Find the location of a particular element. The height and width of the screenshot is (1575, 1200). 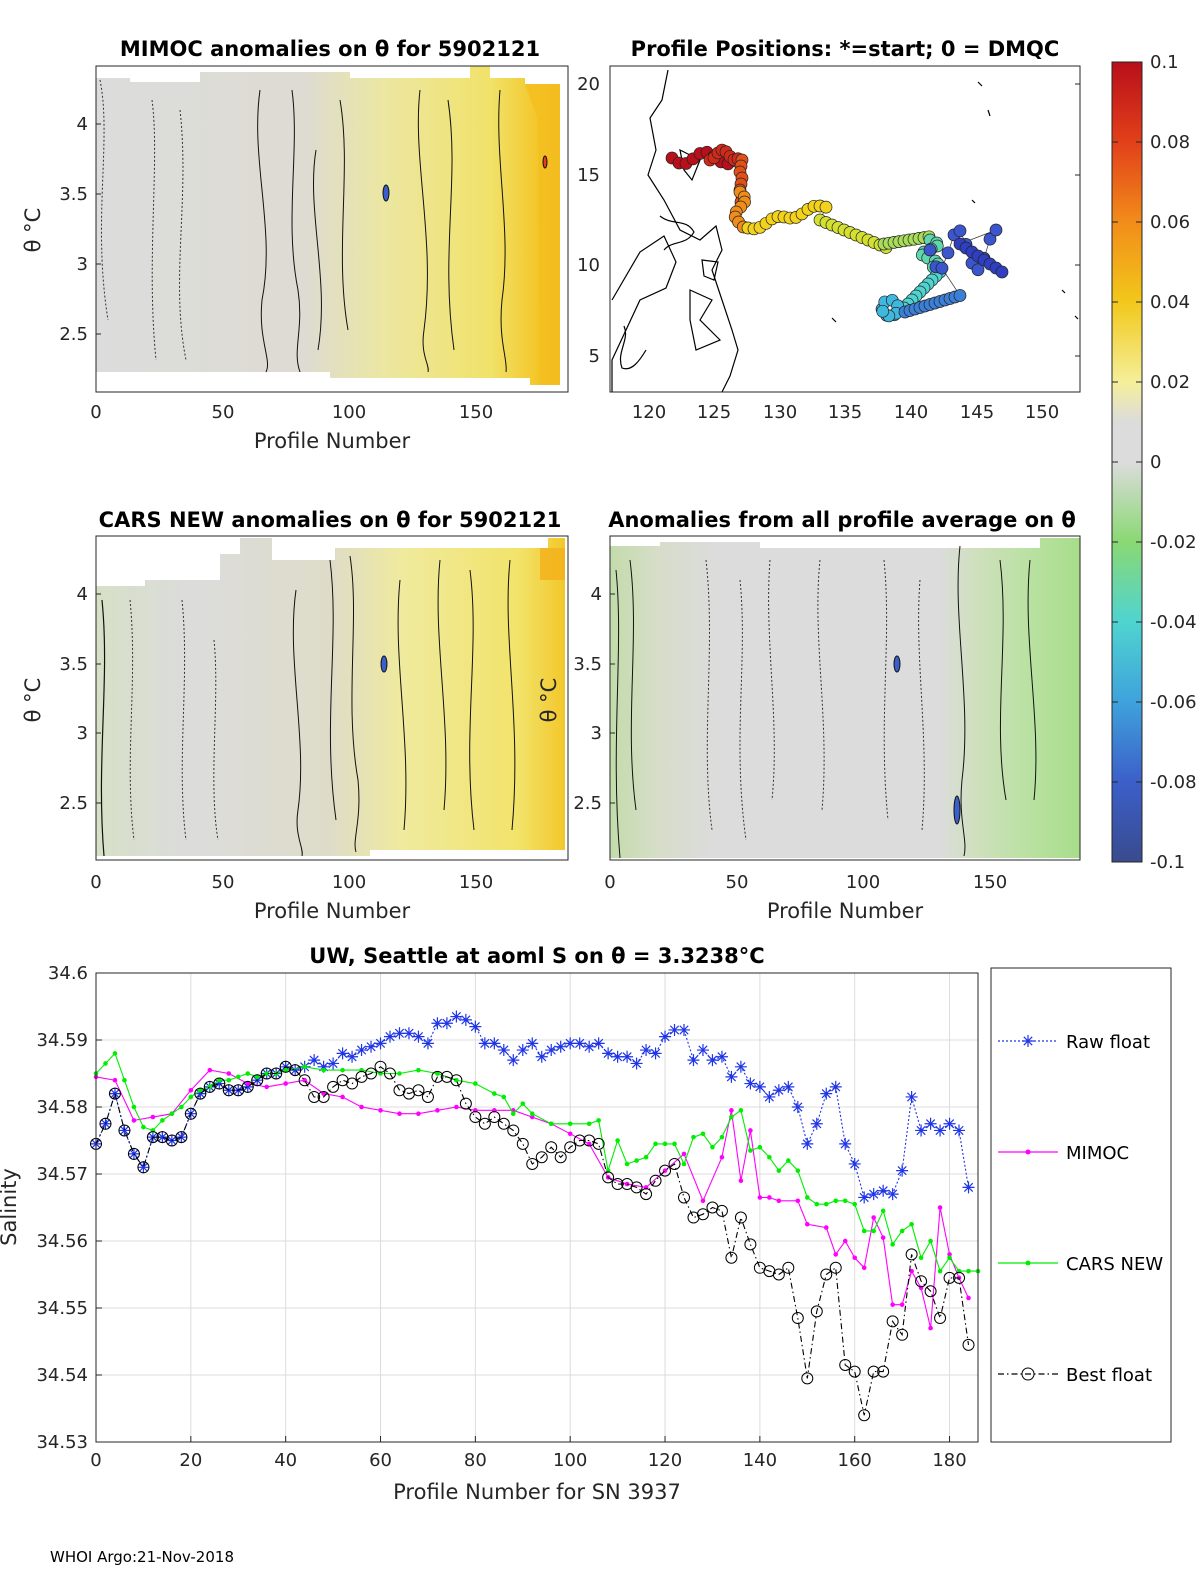

allavg-ylabel: θ °C is located at coordinates (549, 700).